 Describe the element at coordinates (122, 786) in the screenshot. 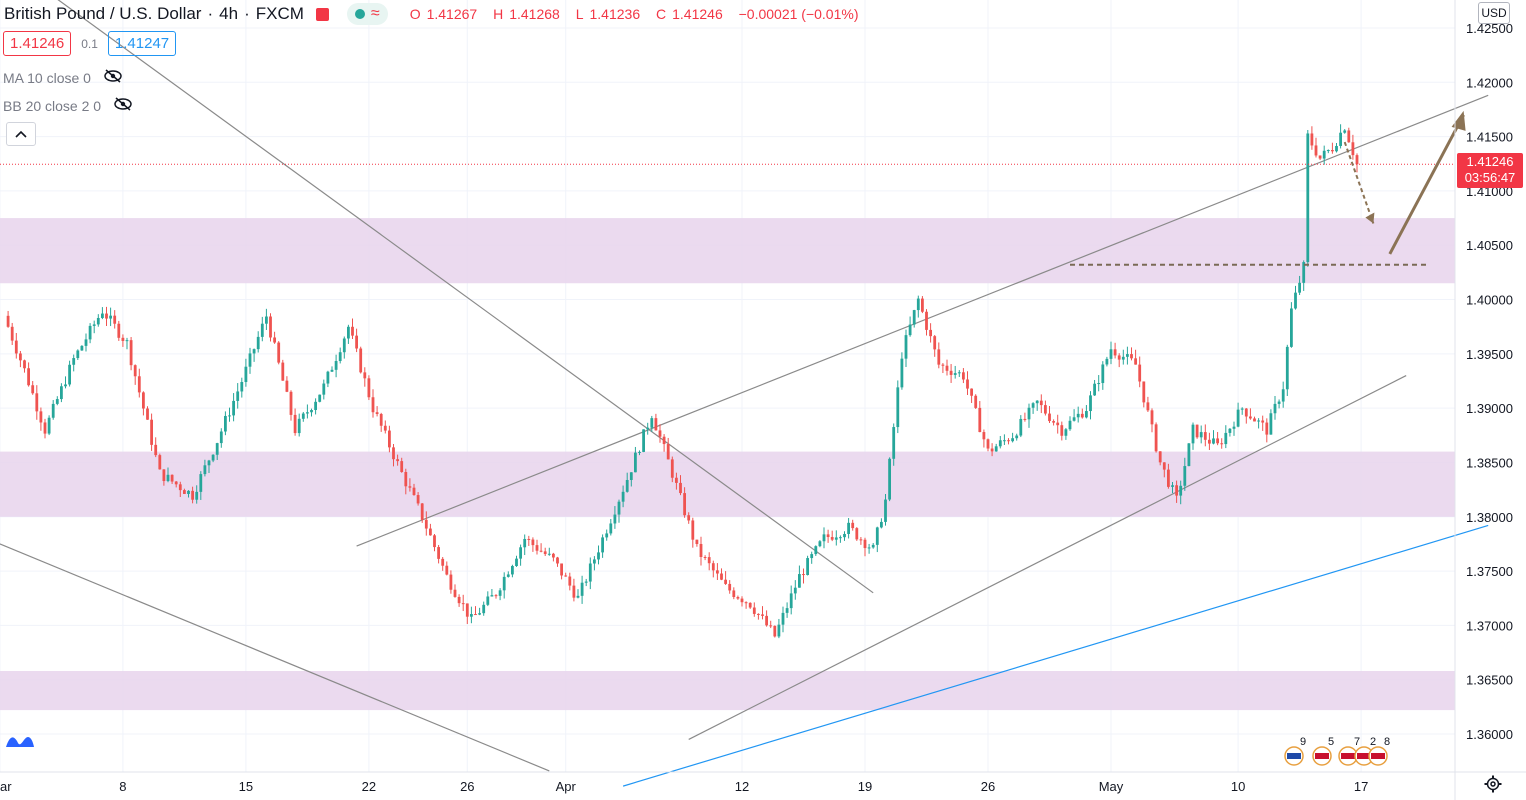

I see `x-tick-label: 8` at that location.